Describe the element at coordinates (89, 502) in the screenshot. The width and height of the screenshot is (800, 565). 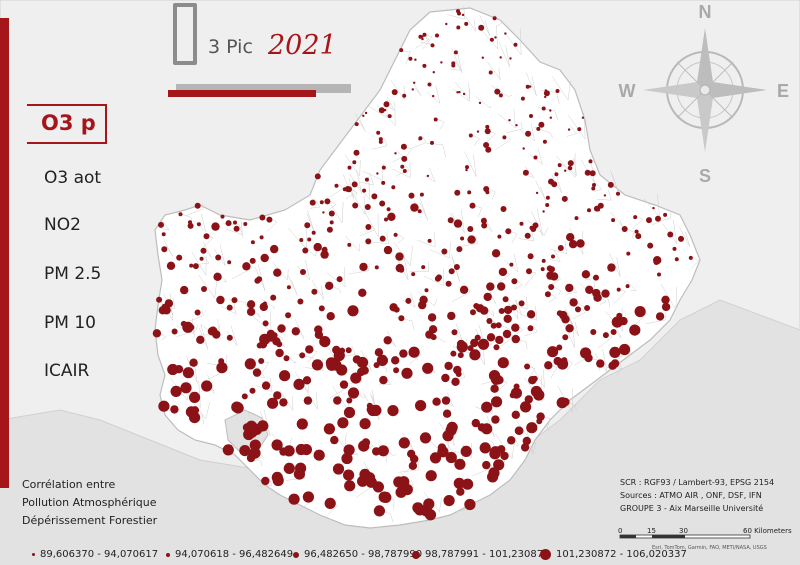
I see `correlation-line-2: Pollution Atmosphérique` at that location.